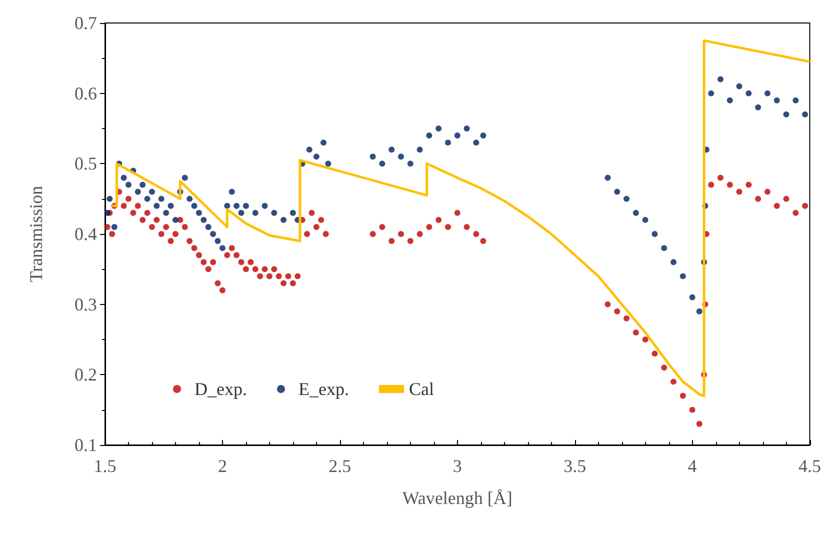 The image size is (832, 541). Describe the element at coordinates (85, 304) in the screenshot. I see `y-tick-label: 0.3` at that location.